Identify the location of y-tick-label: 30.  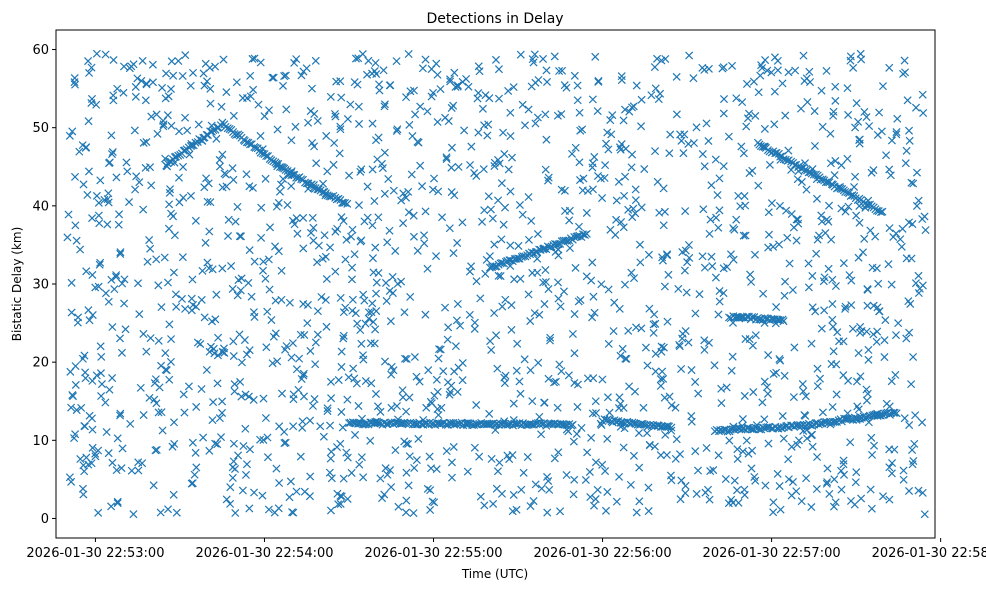
(40, 285).